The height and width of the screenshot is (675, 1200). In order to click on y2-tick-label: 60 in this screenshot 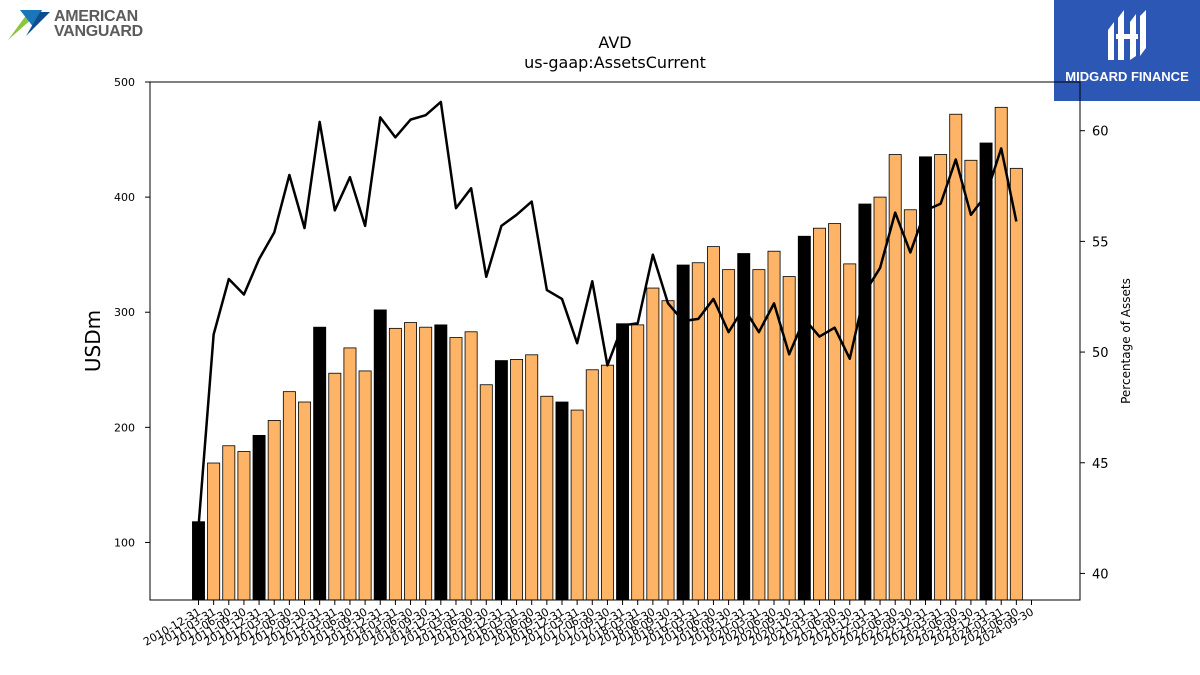, I will do `click(1100, 132)`.